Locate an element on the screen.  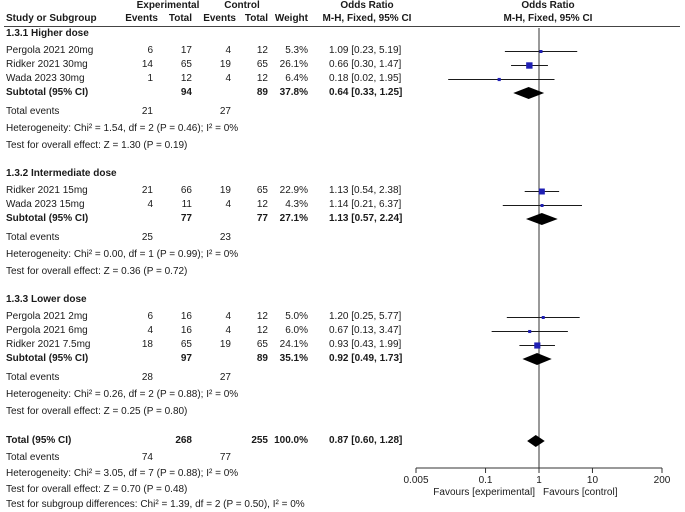
study-ci: 0.67 [0.13, 3.47] is located at coordinates (365, 330).